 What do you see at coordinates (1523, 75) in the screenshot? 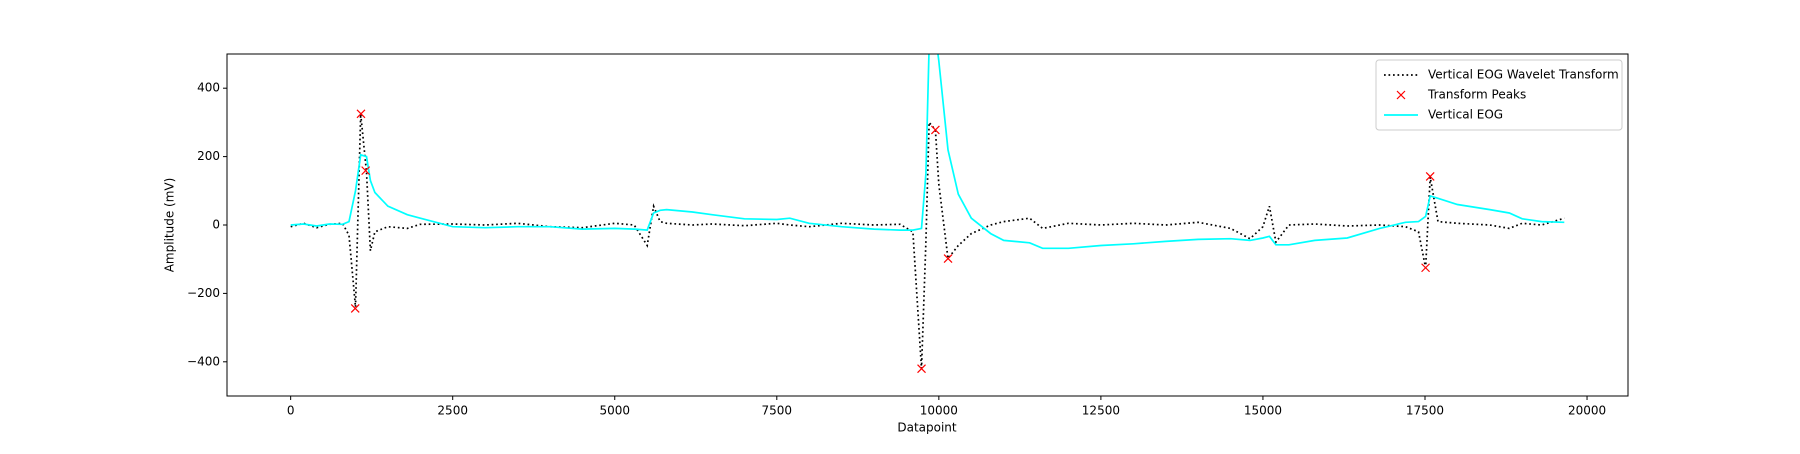
I see `legend-label: Vertical EOG Wavelet Transform` at bounding box center [1523, 75].